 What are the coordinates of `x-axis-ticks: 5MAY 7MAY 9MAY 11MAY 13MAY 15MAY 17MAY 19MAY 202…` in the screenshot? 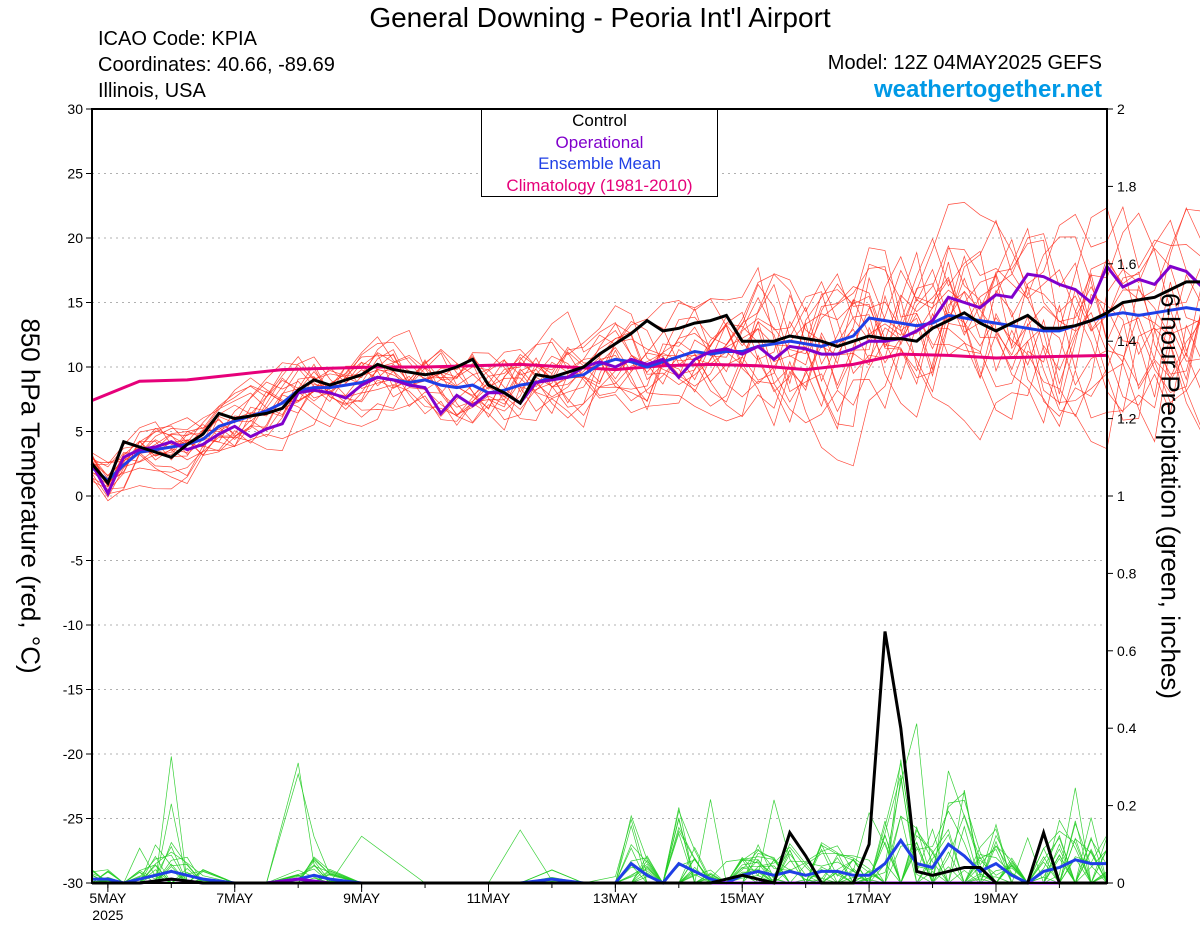 It's located at (574, 903).